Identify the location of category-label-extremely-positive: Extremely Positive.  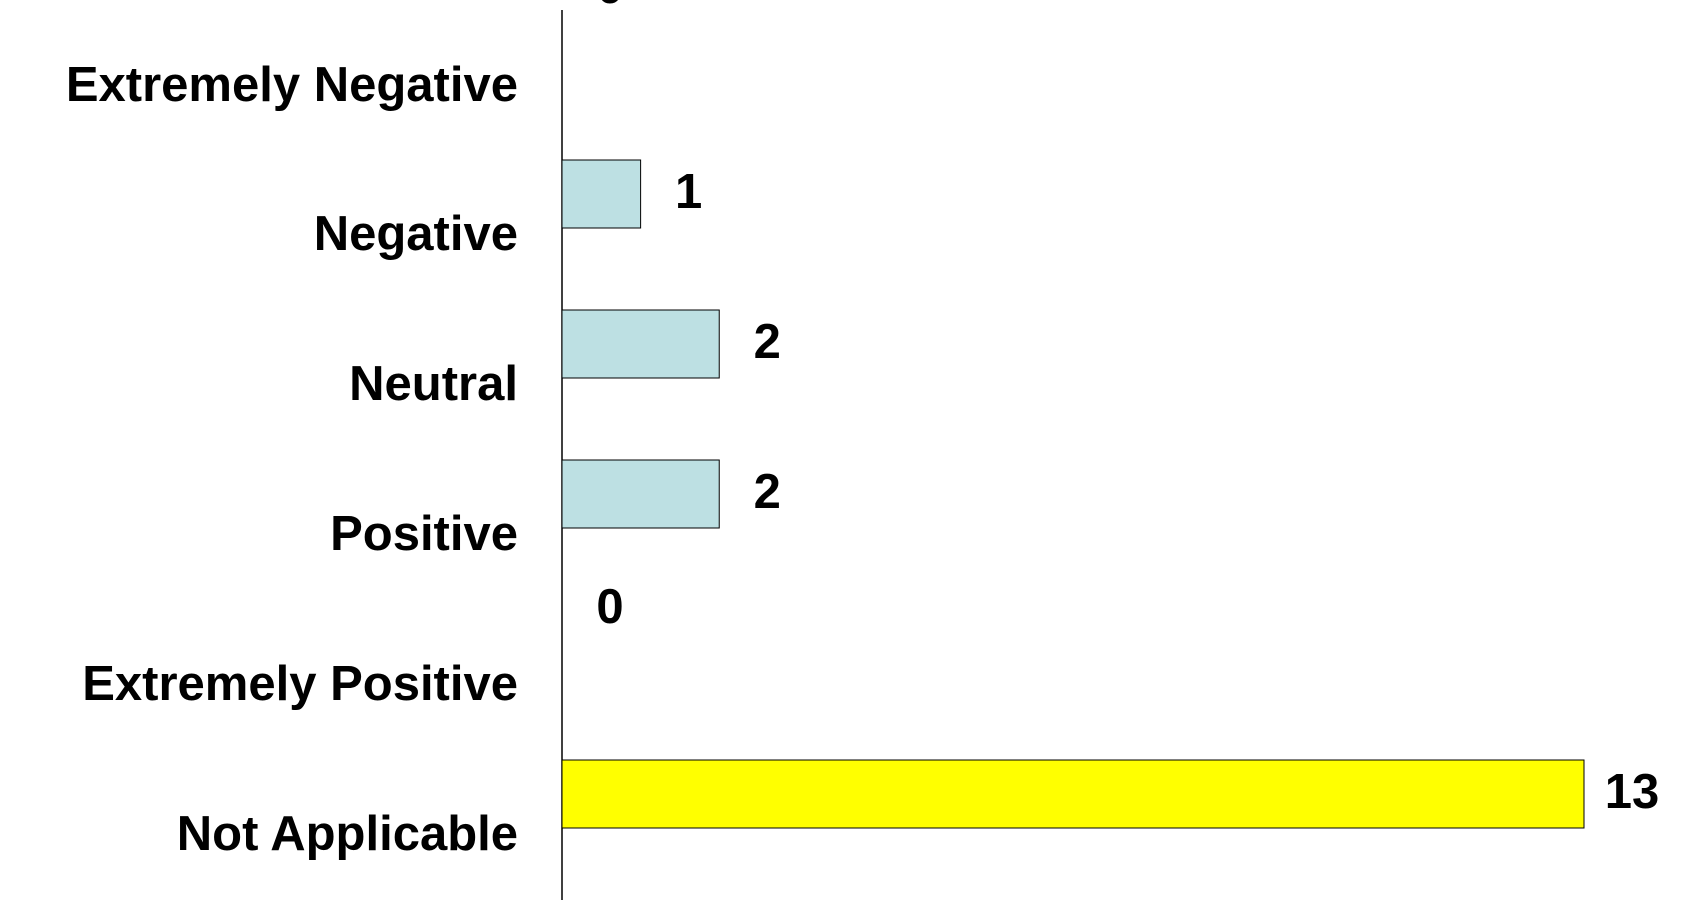
(300, 684).